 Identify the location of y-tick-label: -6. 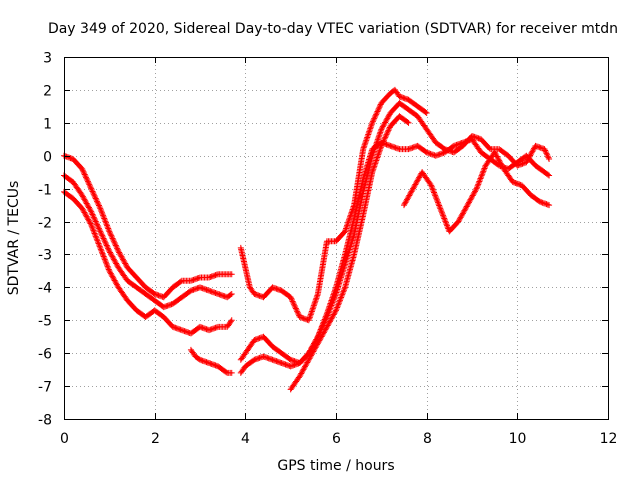
(45, 355).